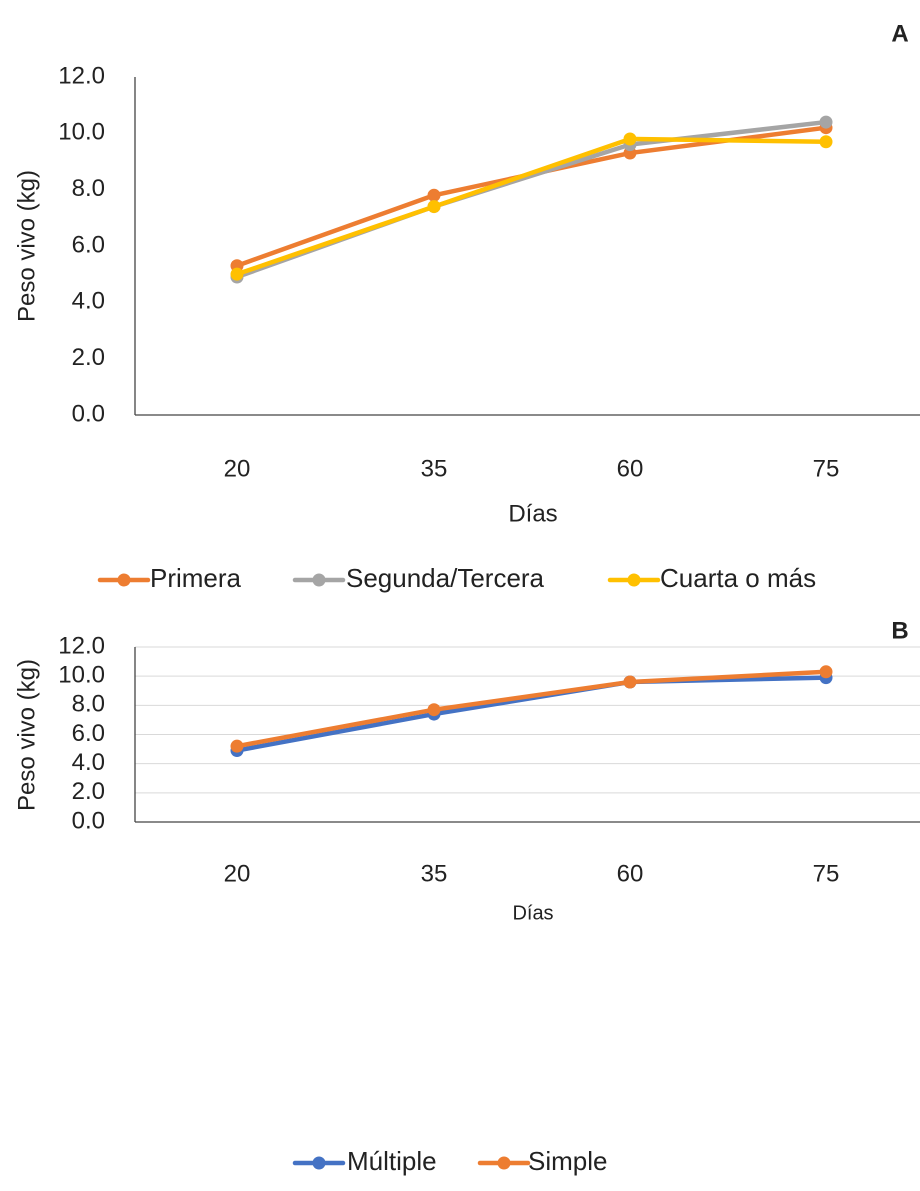  Describe the element at coordinates (738, 578) in the screenshot. I see `legend-label: Cuarta o más` at that location.